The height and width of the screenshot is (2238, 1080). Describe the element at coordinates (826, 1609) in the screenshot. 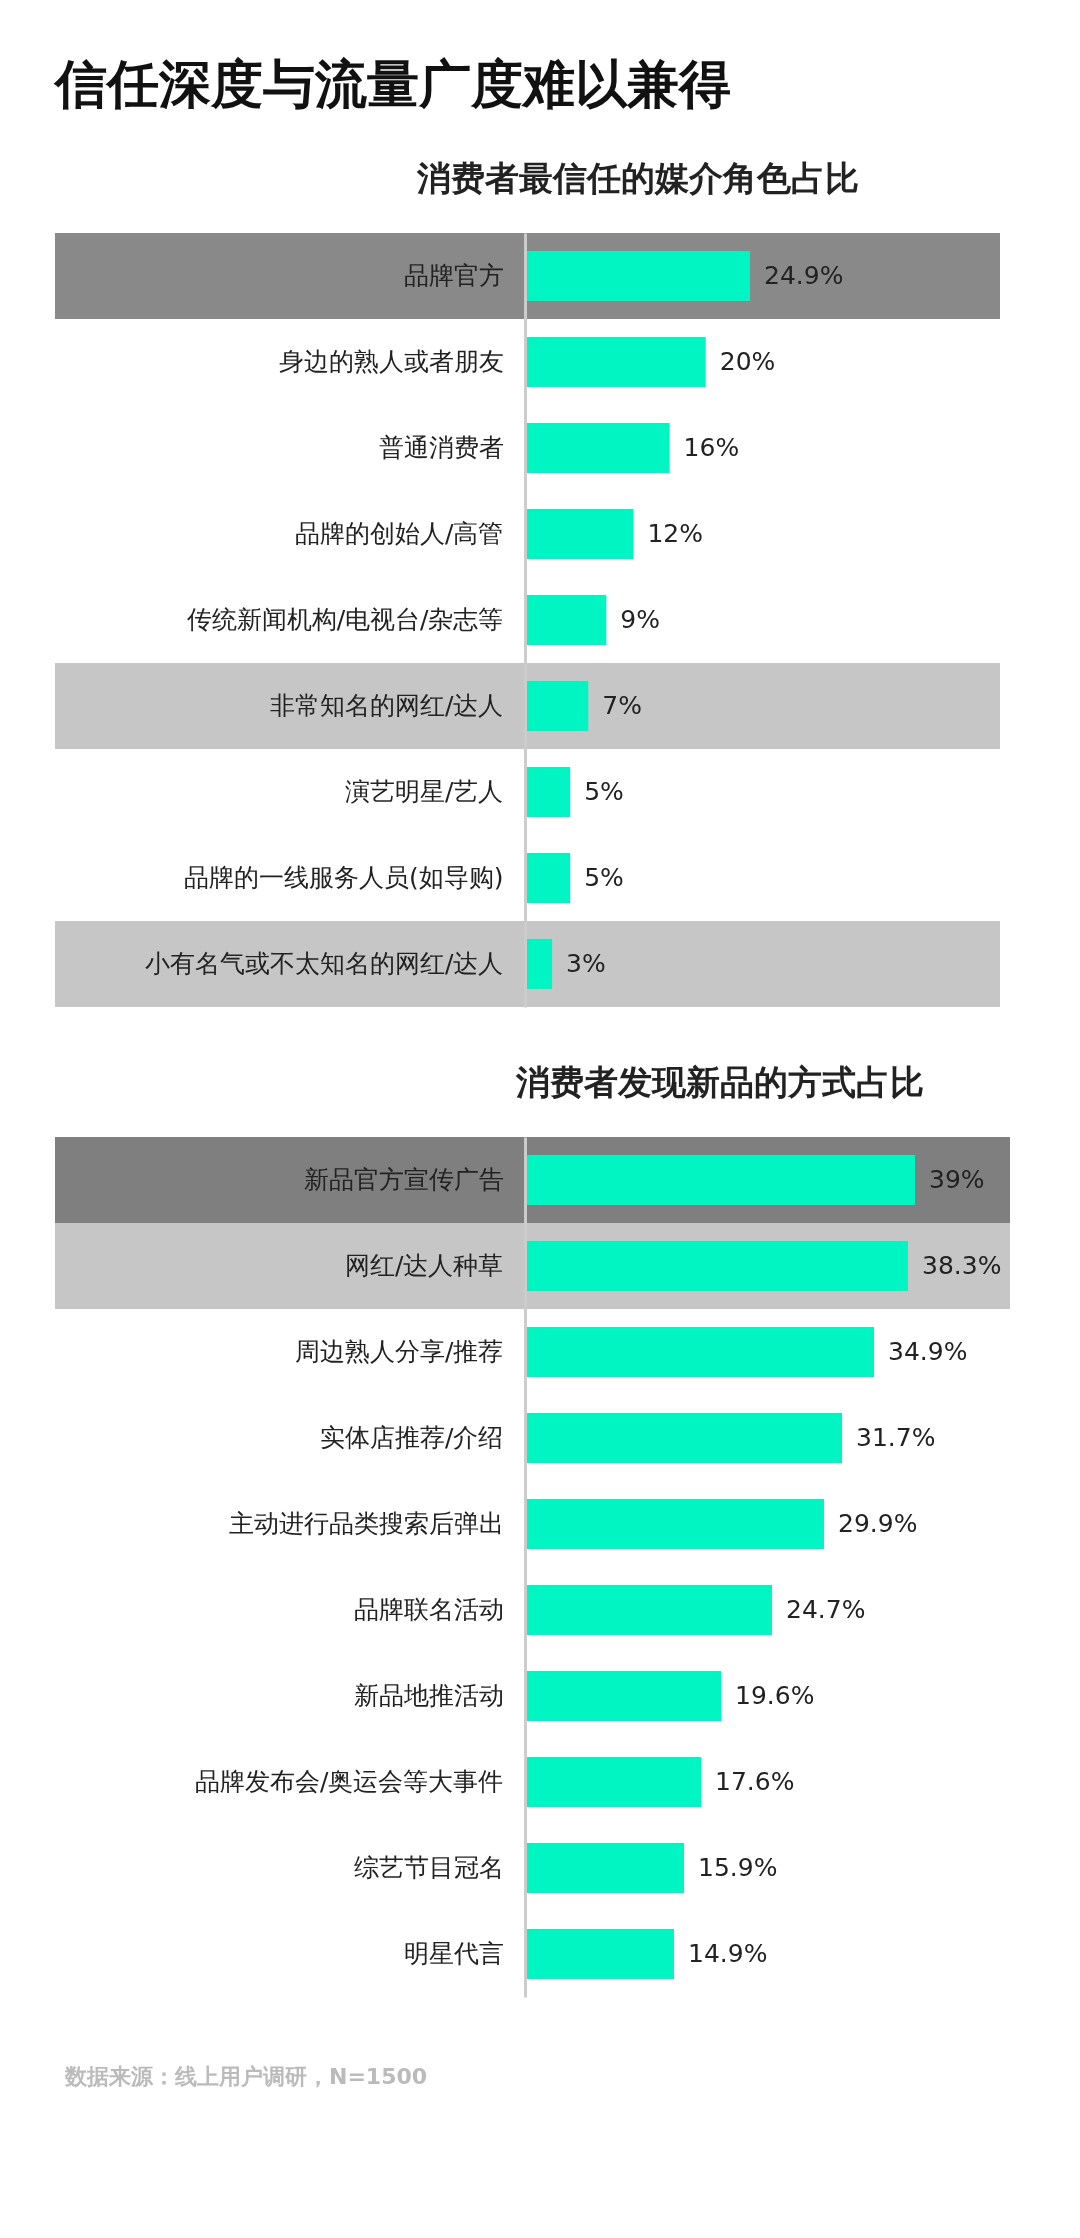

I see `data-label: 24.7%` at that location.